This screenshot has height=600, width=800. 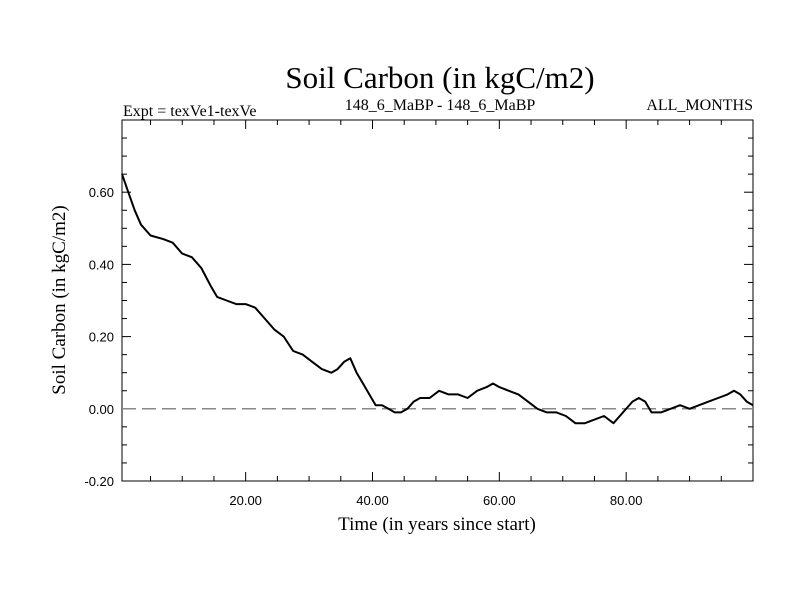 What do you see at coordinates (440, 105) in the screenshot?
I see `period-label: 148_6_MaBP - 148_6_MaBP` at bounding box center [440, 105].